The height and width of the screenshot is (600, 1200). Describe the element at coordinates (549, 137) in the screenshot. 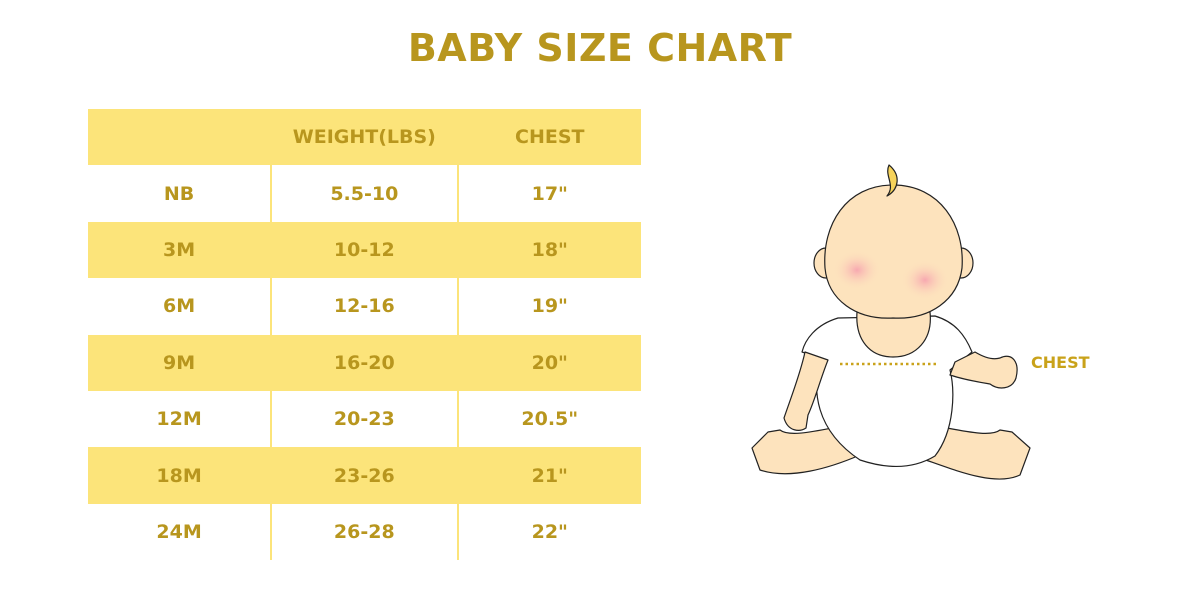

I see `header-chest: CHEST` at that location.